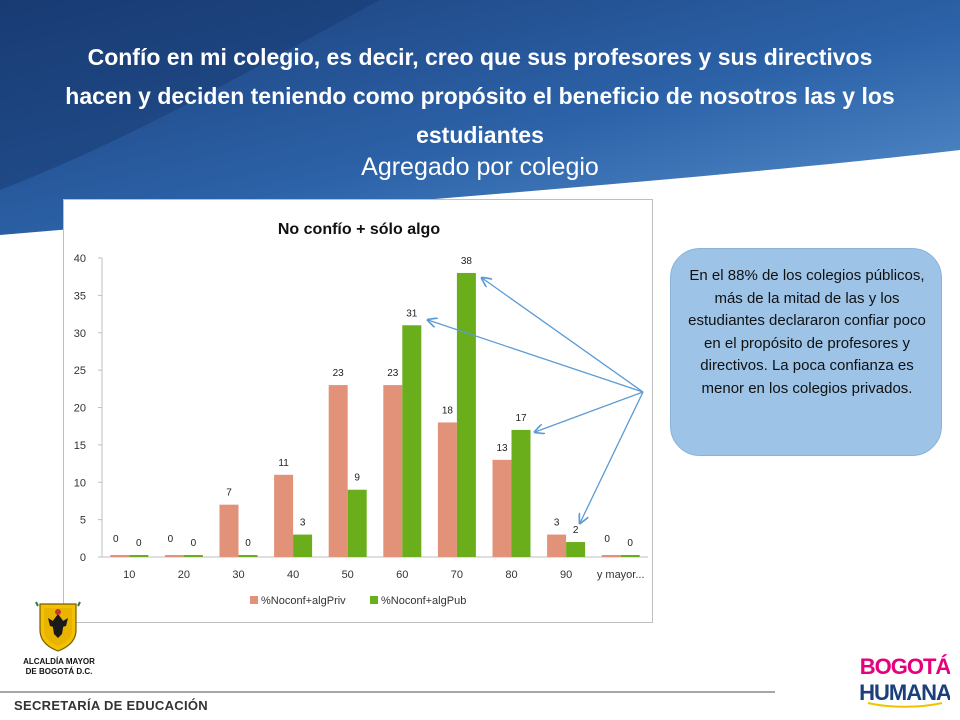 The height and width of the screenshot is (720, 960). Describe the element at coordinates (387, 692) in the screenshot. I see `footer-divider` at that location.